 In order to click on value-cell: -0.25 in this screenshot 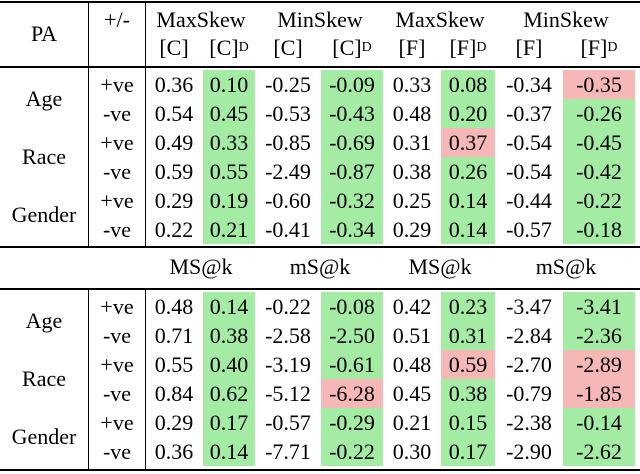, I will do `click(288, 84)`.